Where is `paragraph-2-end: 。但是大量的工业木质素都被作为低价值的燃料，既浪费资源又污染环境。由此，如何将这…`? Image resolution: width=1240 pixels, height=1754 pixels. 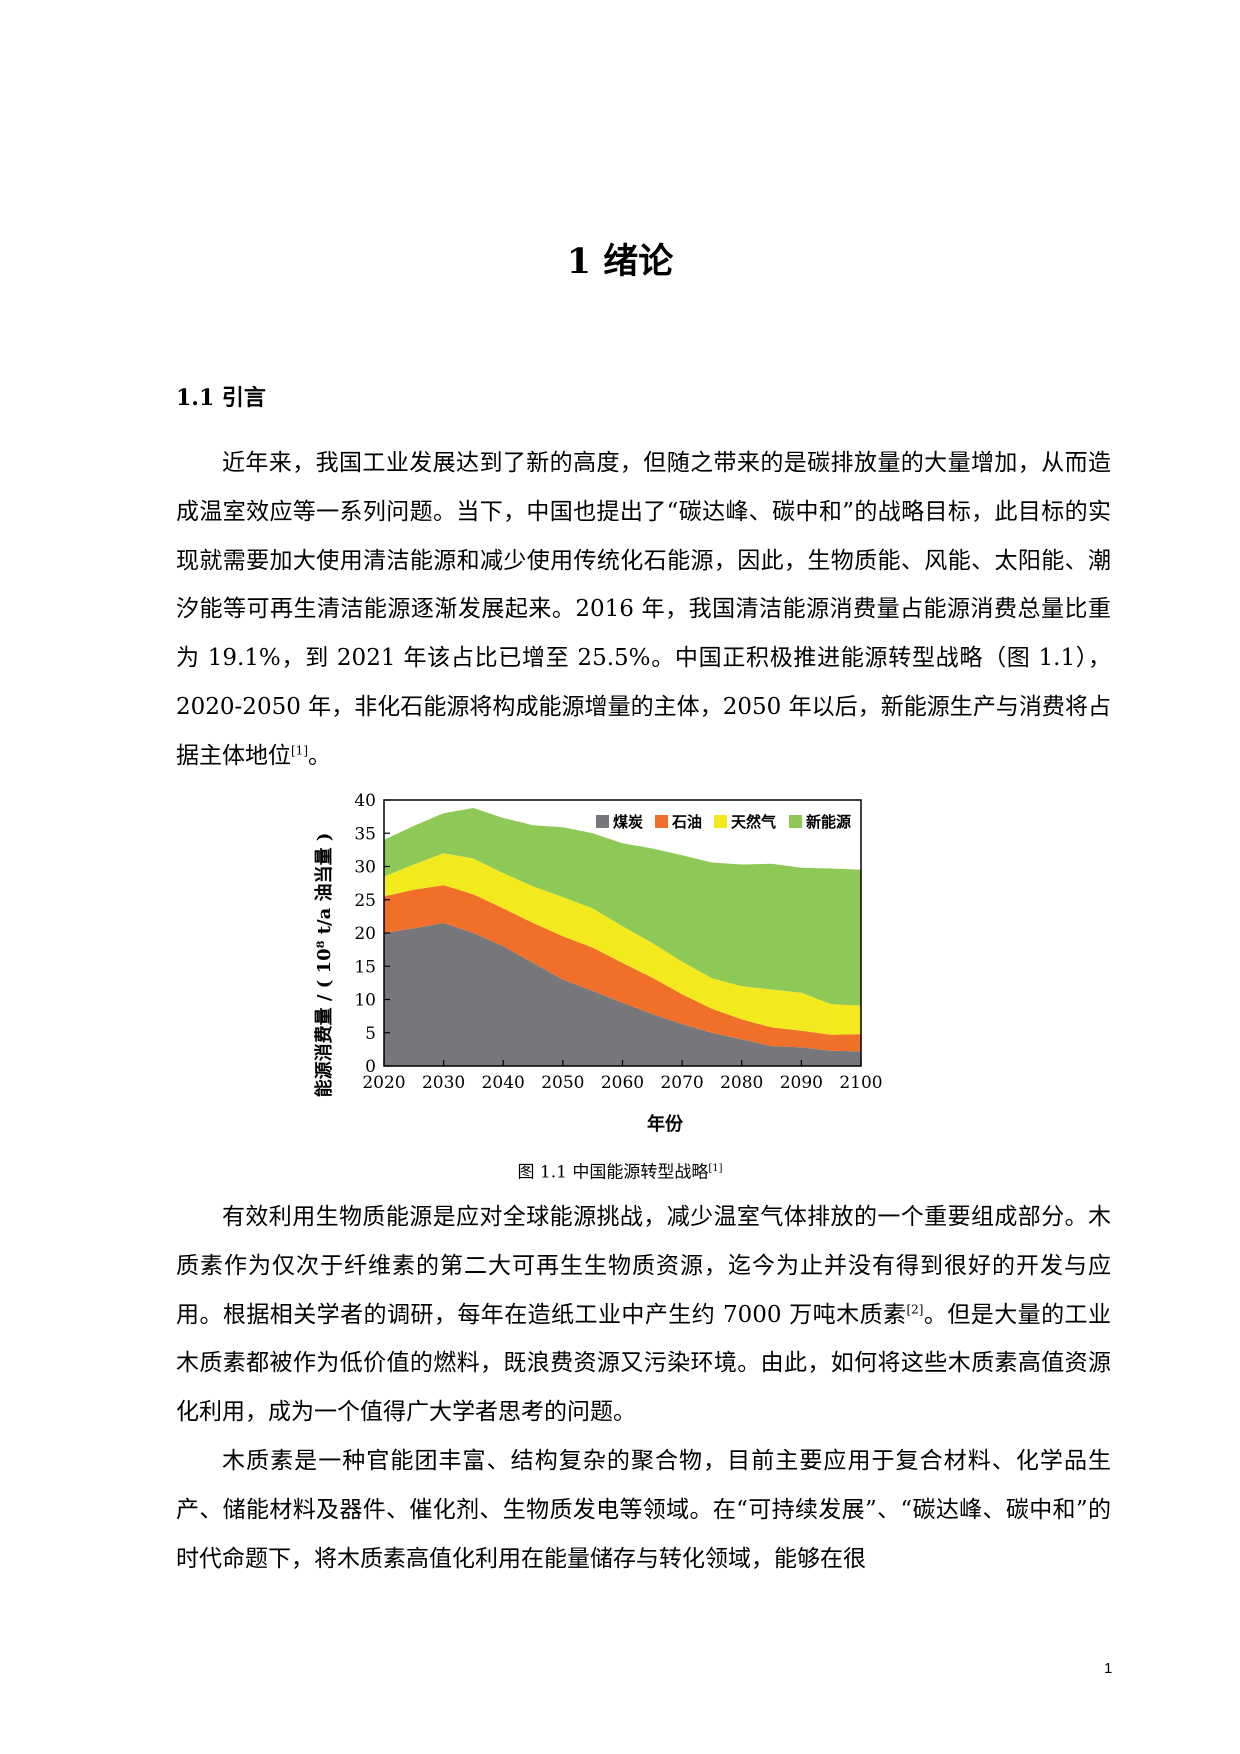 paragraph-2-end: 。但是大量的工业木质素都被作为低价值的燃料，既浪费资源又污染环境。由此，如何将这… is located at coordinates (643, 1363).